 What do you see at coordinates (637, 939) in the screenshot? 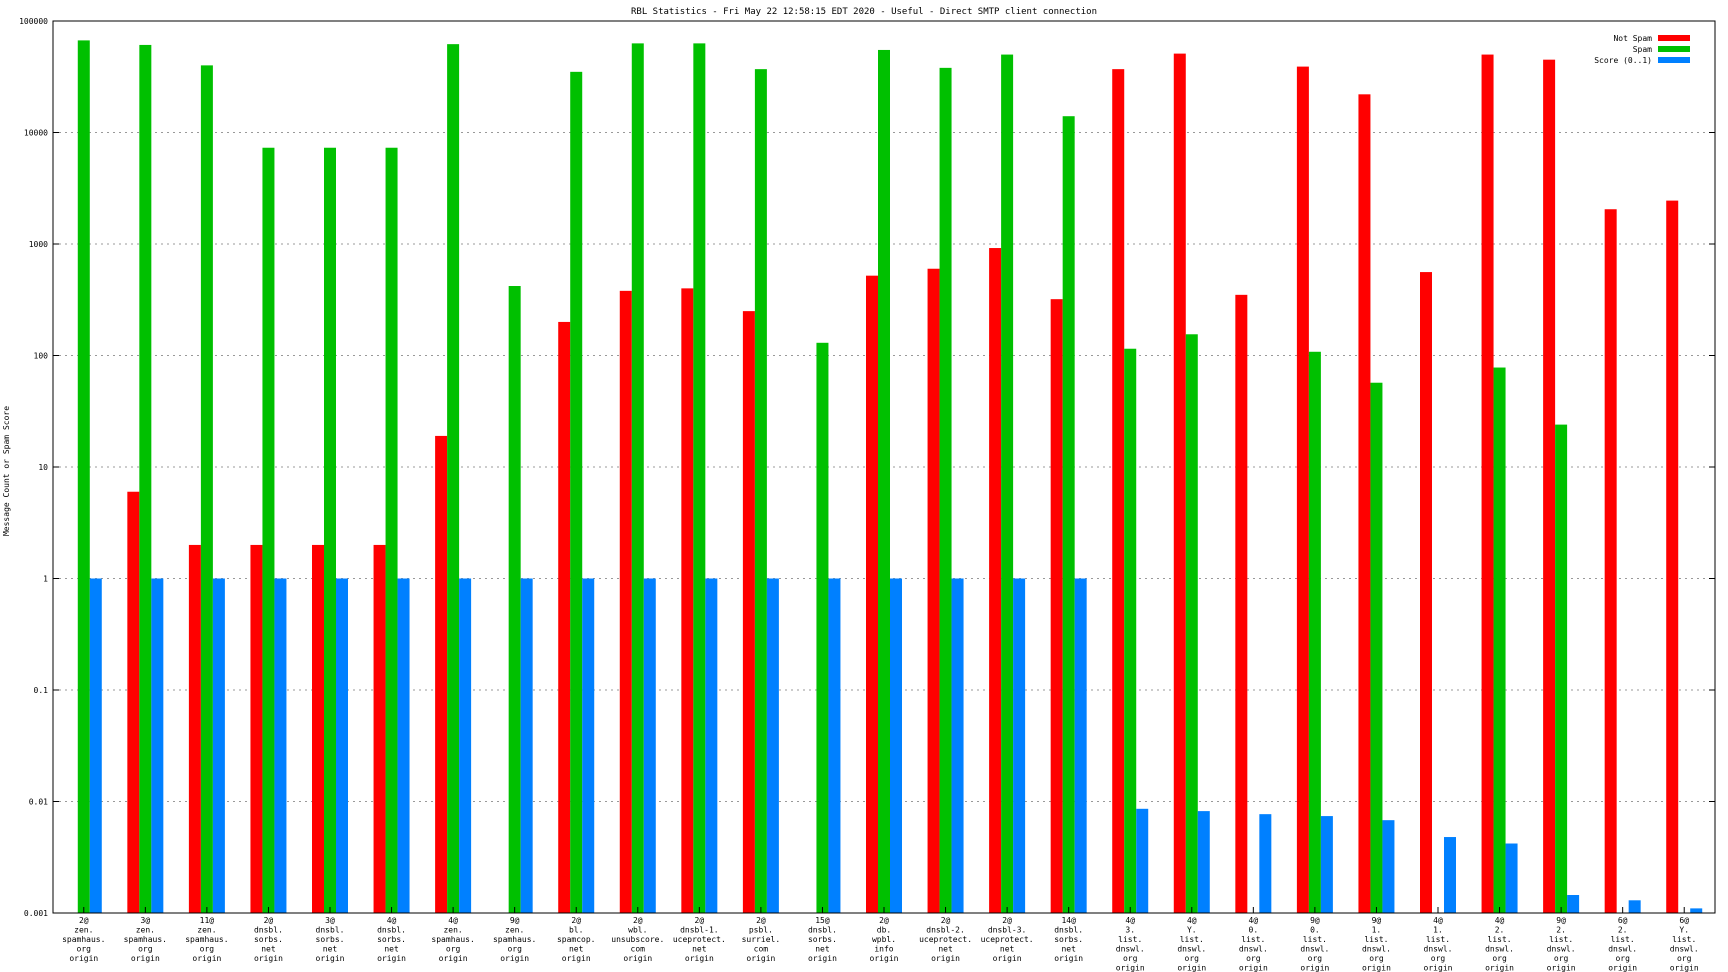
I see `x-category-label: 2@ wbl. unsubscore. com origin` at bounding box center [637, 939].